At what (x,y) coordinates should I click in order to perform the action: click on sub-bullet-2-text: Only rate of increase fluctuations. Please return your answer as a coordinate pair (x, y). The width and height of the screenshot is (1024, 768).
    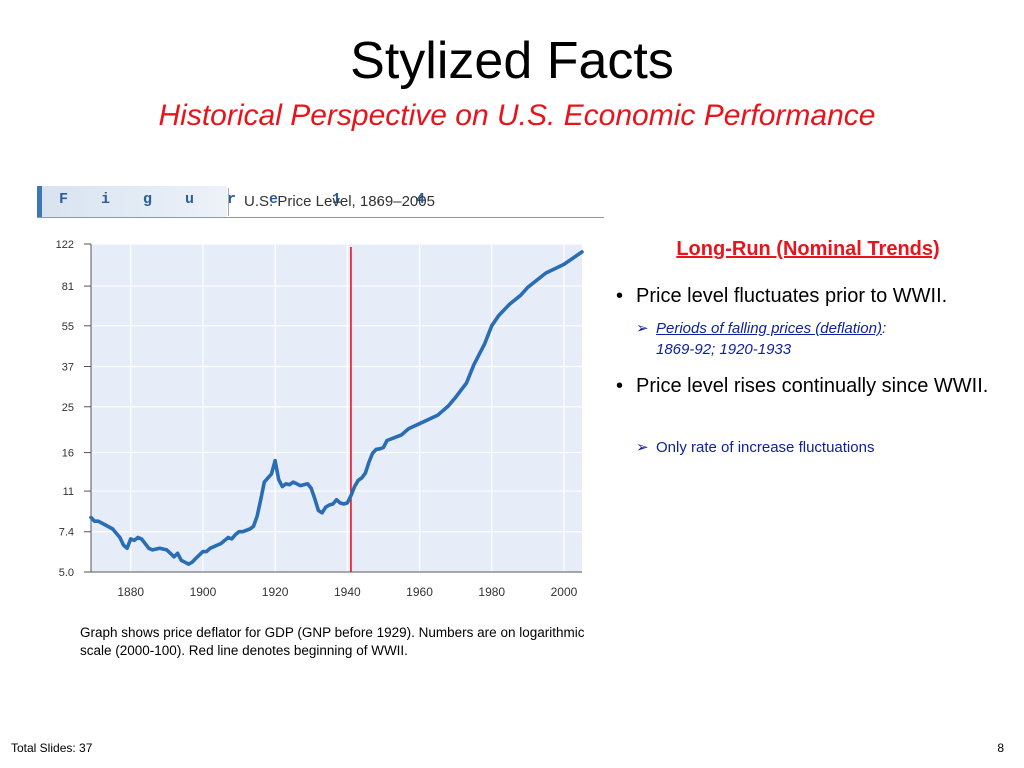
    Looking at the image, I should click on (765, 447).